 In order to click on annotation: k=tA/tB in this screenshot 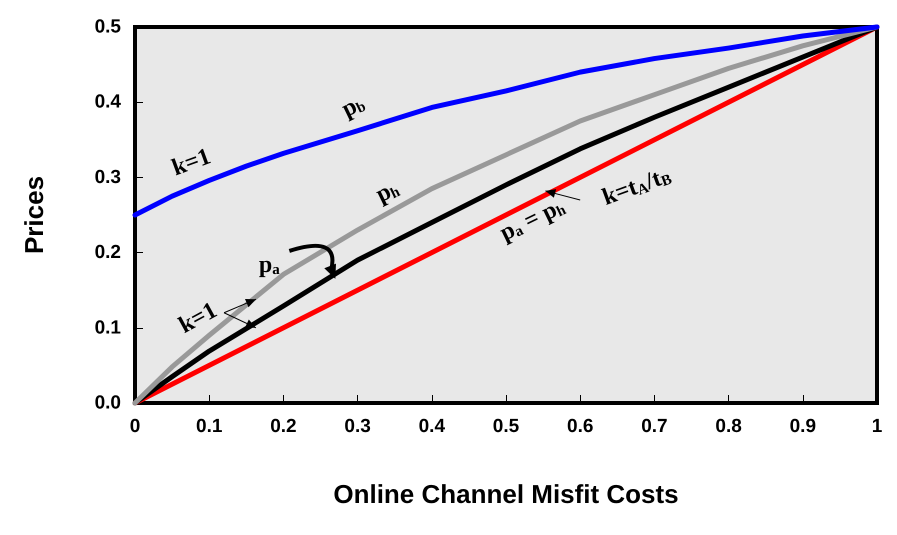, I will do `click(636, 188)`.